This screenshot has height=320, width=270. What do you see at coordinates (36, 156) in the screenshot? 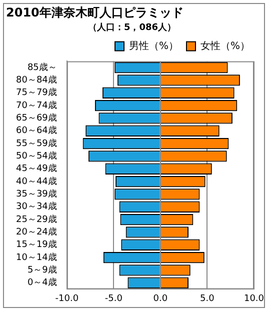
I see `y-tick-label: 50～54歳` at bounding box center [36, 156].